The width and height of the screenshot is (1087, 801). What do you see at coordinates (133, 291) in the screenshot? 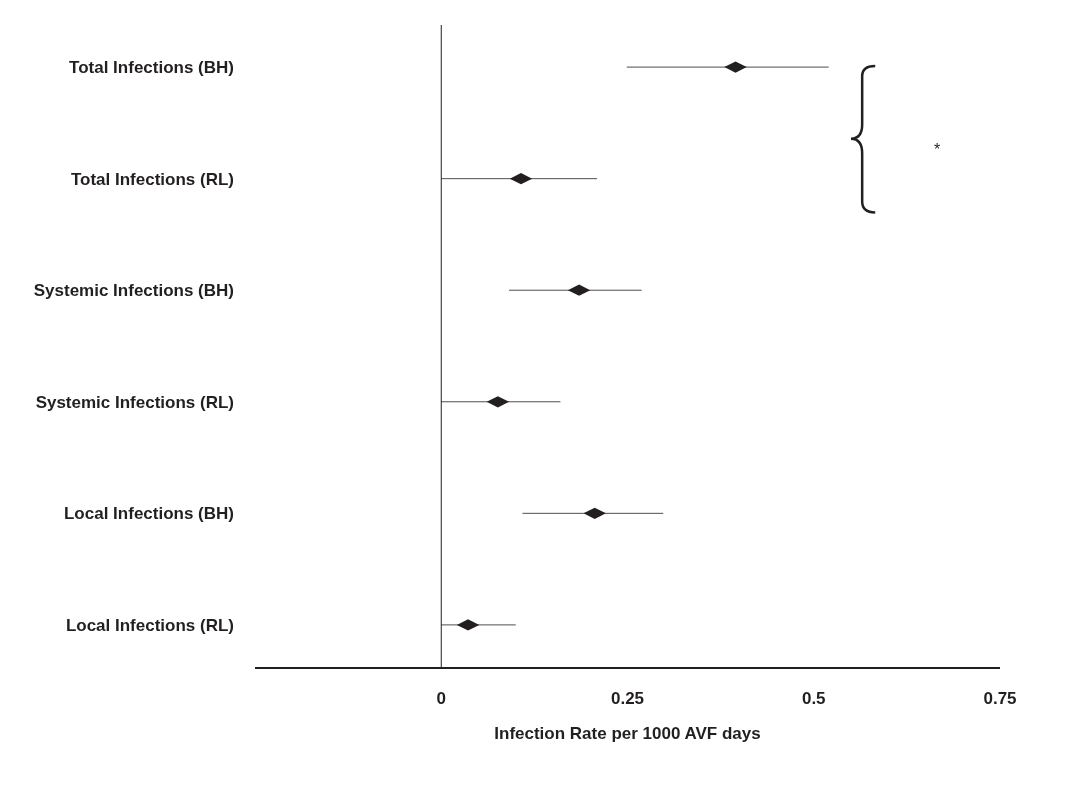
I see `y-tick-label: Systemic Infections (BH)` at bounding box center [133, 291].